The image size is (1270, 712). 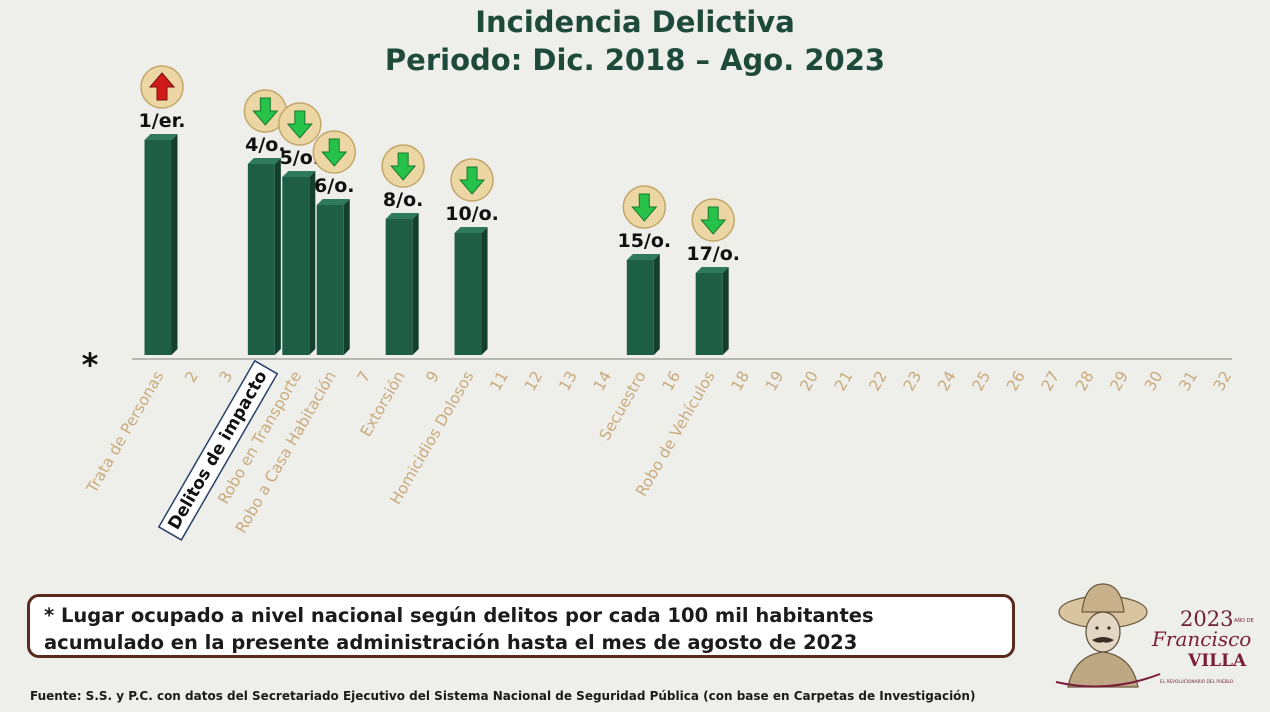 What do you see at coordinates (162, 121) in the screenshot?
I see `value-label: 1/er.` at bounding box center [162, 121].